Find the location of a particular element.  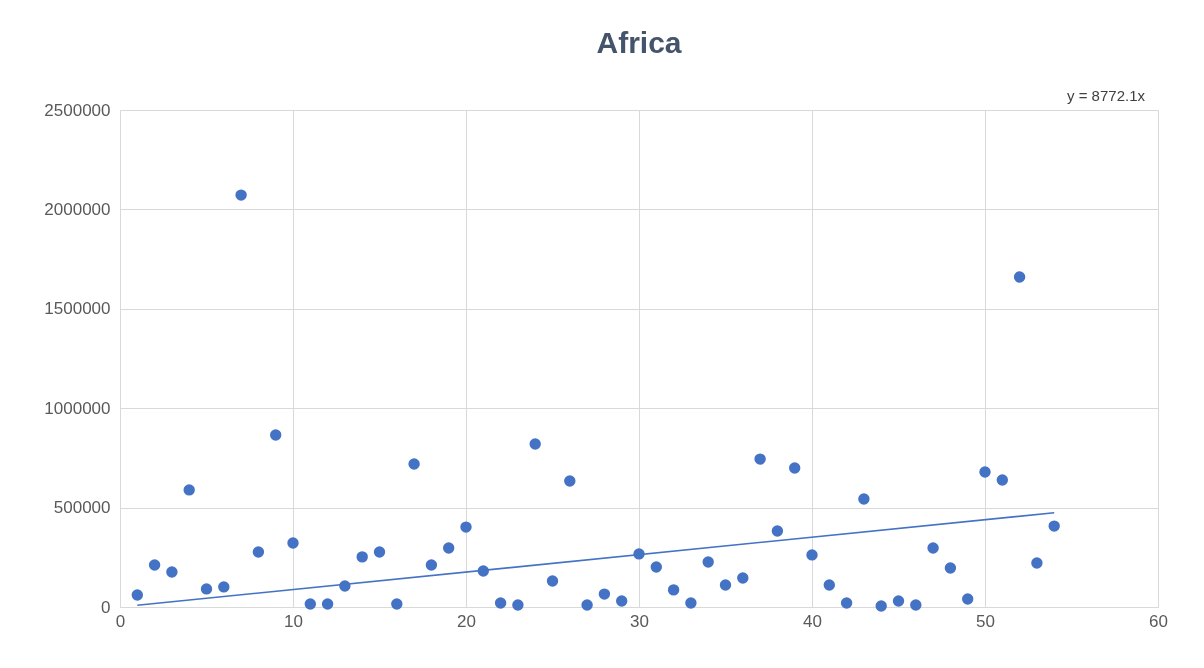

x-tick-label: 30 is located at coordinates (639, 621).